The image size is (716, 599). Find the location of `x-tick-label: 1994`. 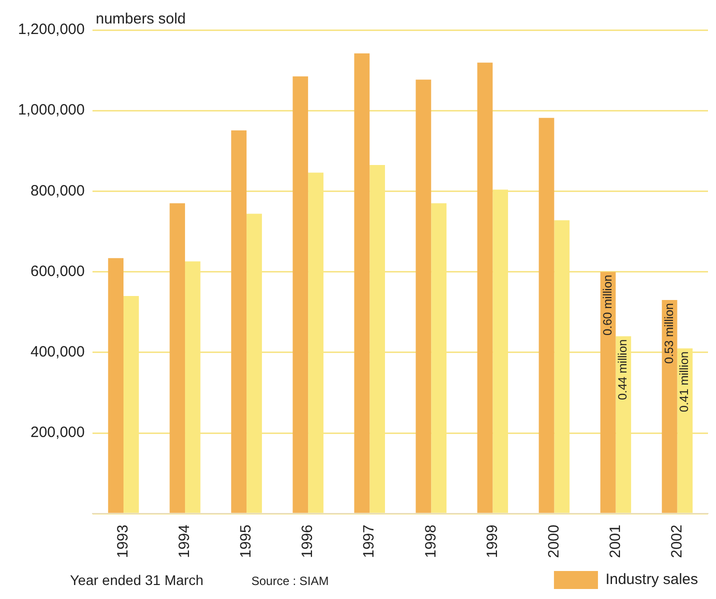

x-tick-label: 1994 is located at coordinates (185, 541).